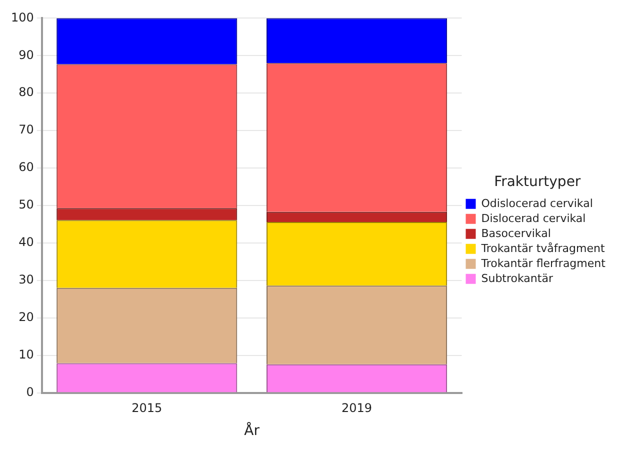 This screenshot has height=452, width=635. I want to click on legend-label: Trokantär flerfragment, so click(543, 263).